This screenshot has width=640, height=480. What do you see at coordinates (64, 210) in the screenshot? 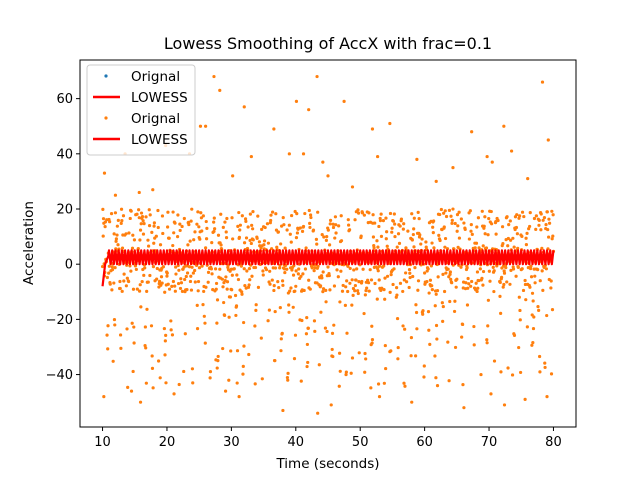
I see `y-tick-label: 20` at bounding box center [64, 210].